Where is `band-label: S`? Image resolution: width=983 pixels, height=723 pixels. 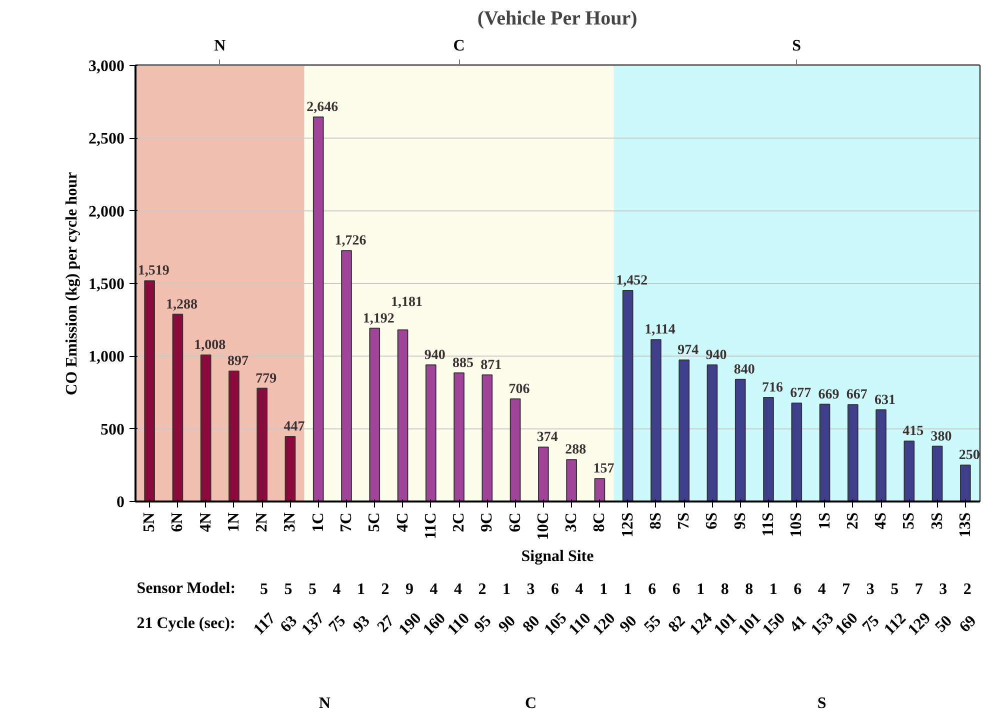 band-label: S is located at coordinates (797, 46).